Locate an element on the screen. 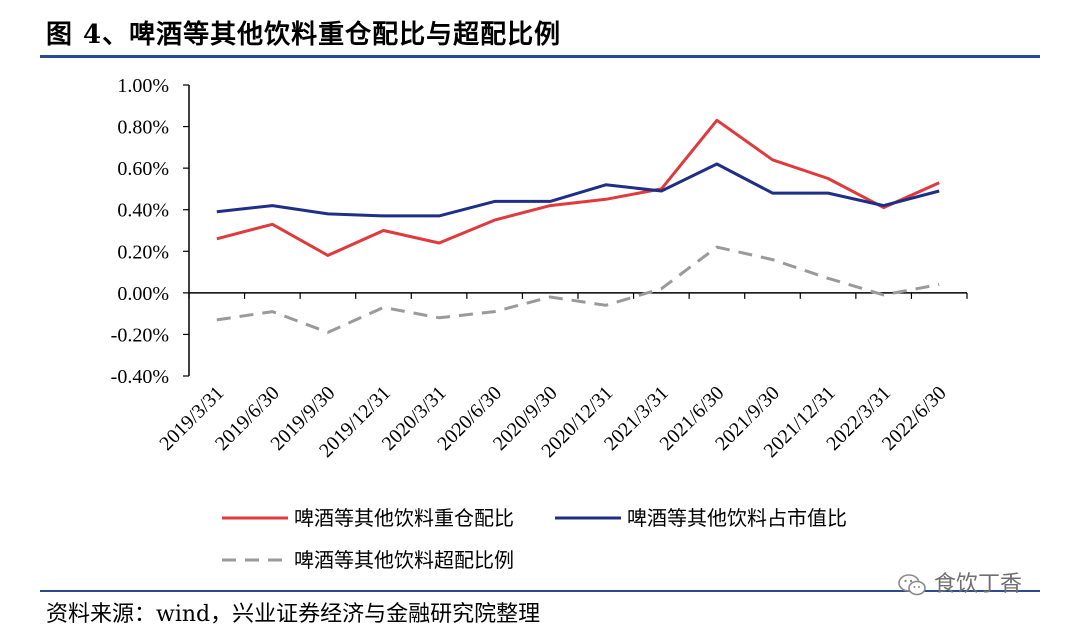 This screenshot has width=1080, height=631. y-tick-label: 0.00% is located at coordinates (143, 294).